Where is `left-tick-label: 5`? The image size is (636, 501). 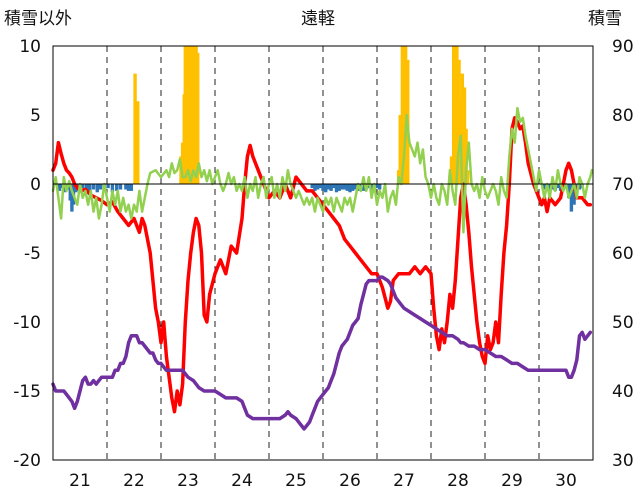 left-tick-label: 5 is located at coordinates (35, 116).